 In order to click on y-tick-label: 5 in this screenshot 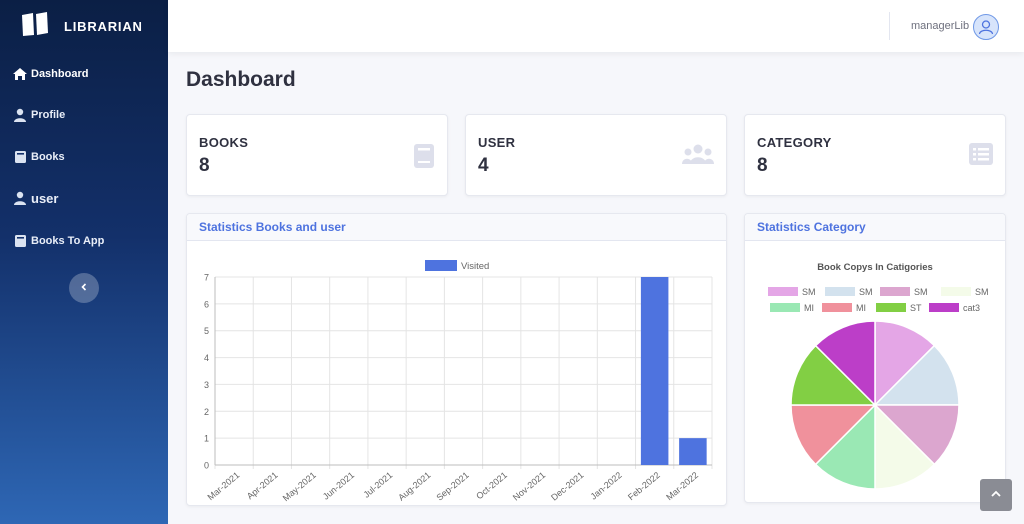, I will do `click(206, 331)`.